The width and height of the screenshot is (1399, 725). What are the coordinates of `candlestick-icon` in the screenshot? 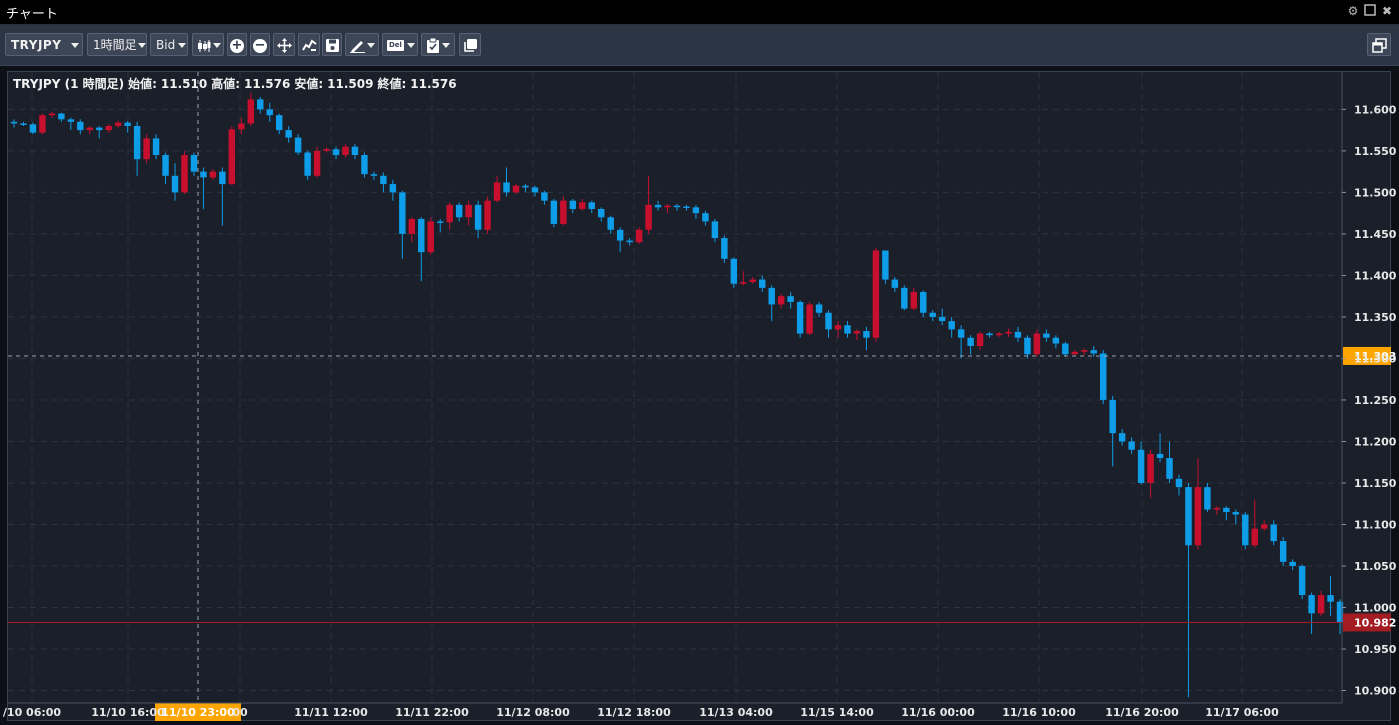 It's located at (204, 45).